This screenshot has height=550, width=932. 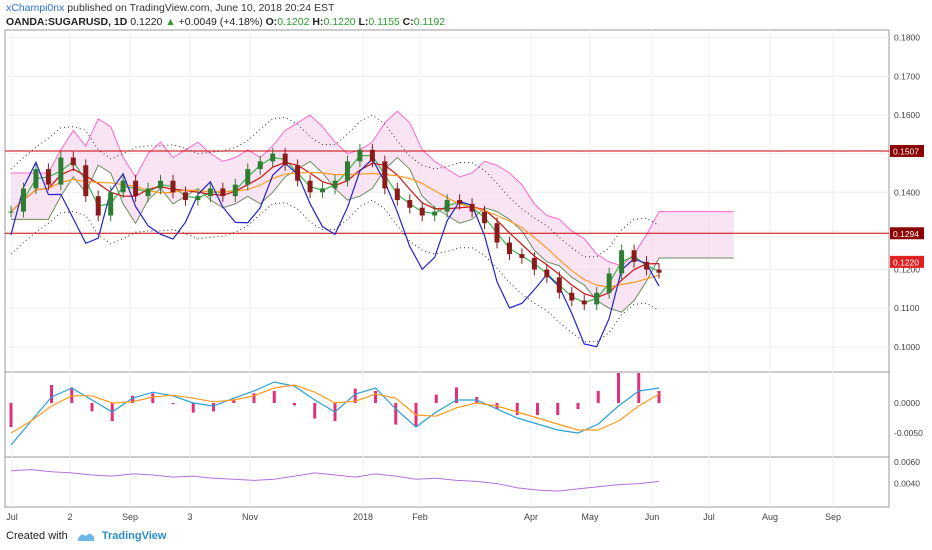 I want to click on price-tick-label: 0.1200, so click(x=907, y=270).